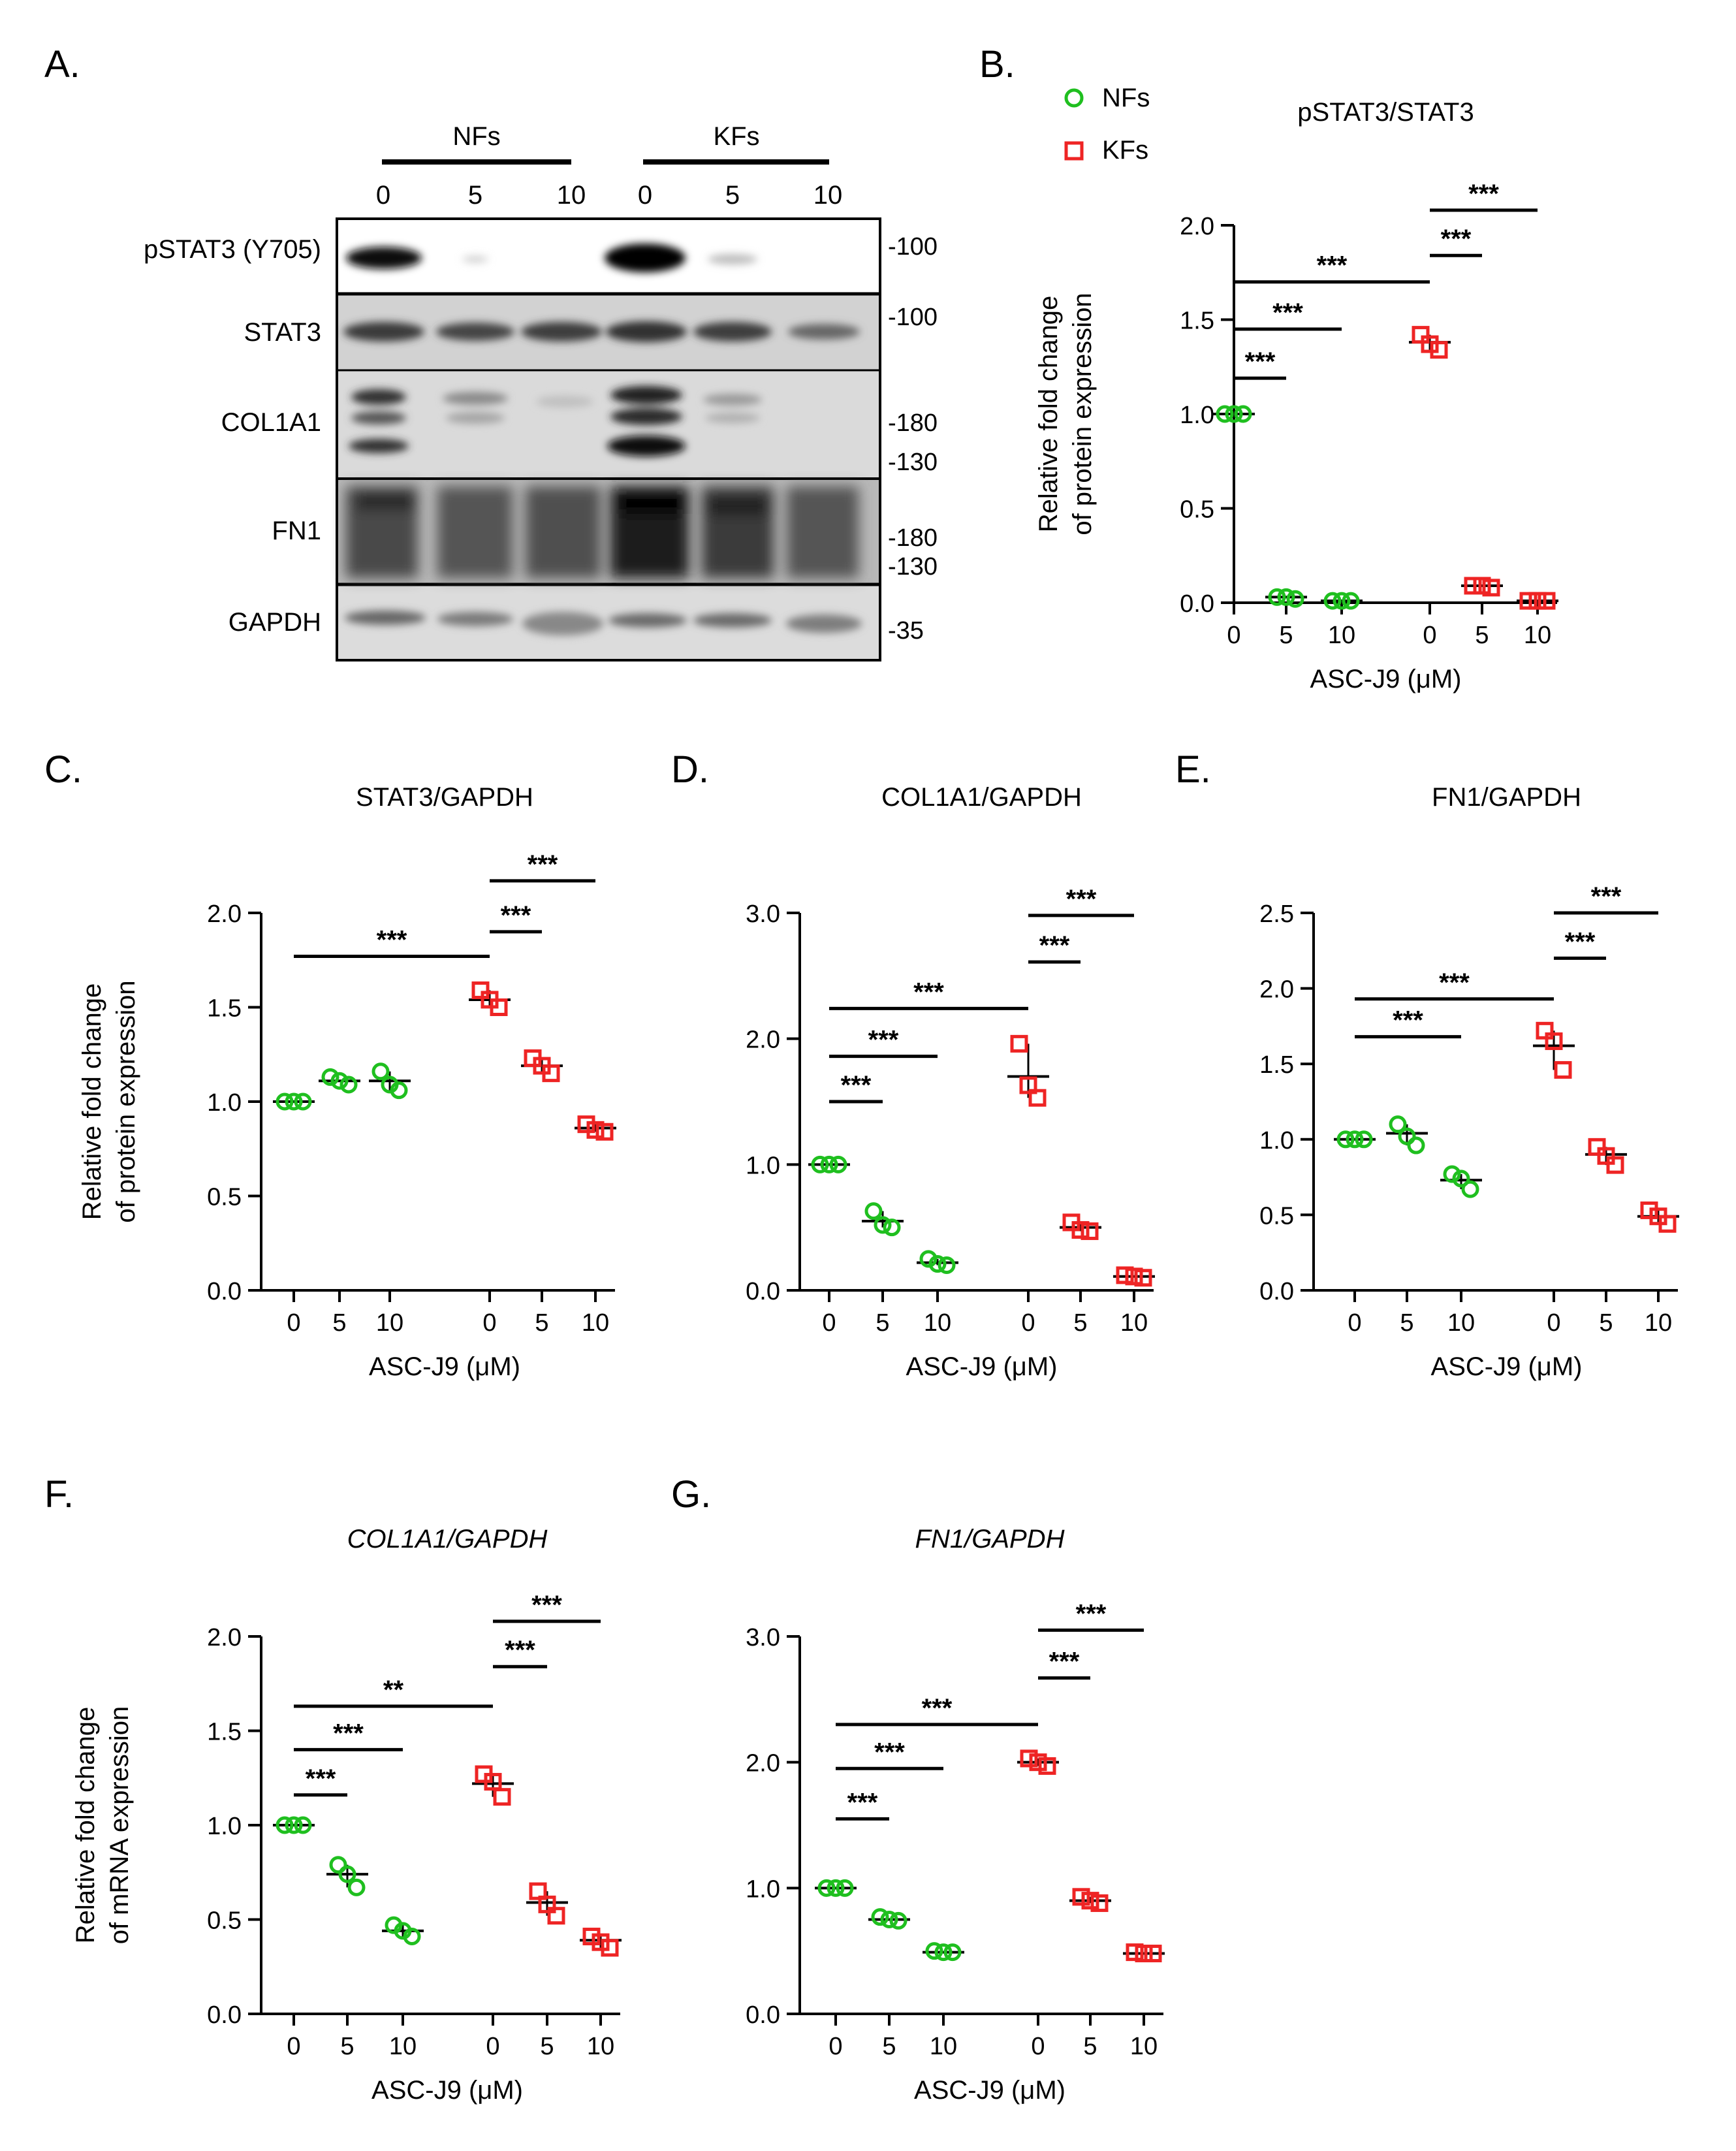  What do you see at coordinates (603, 623) in the screenshot?
I see `wb-bands-gapdh` at bounding box center [603, 623].